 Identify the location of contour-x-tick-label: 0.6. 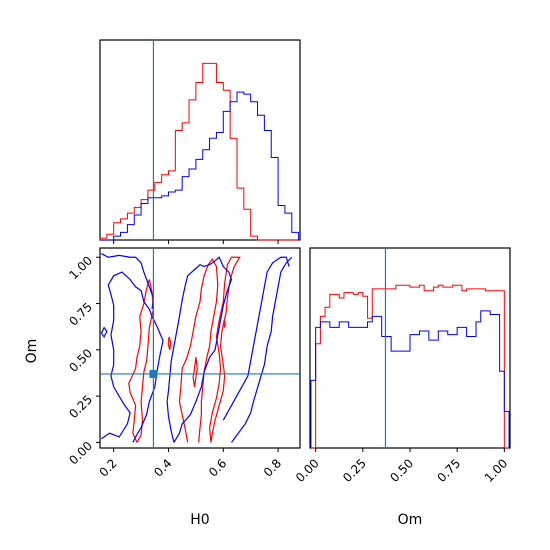
(217, 467).